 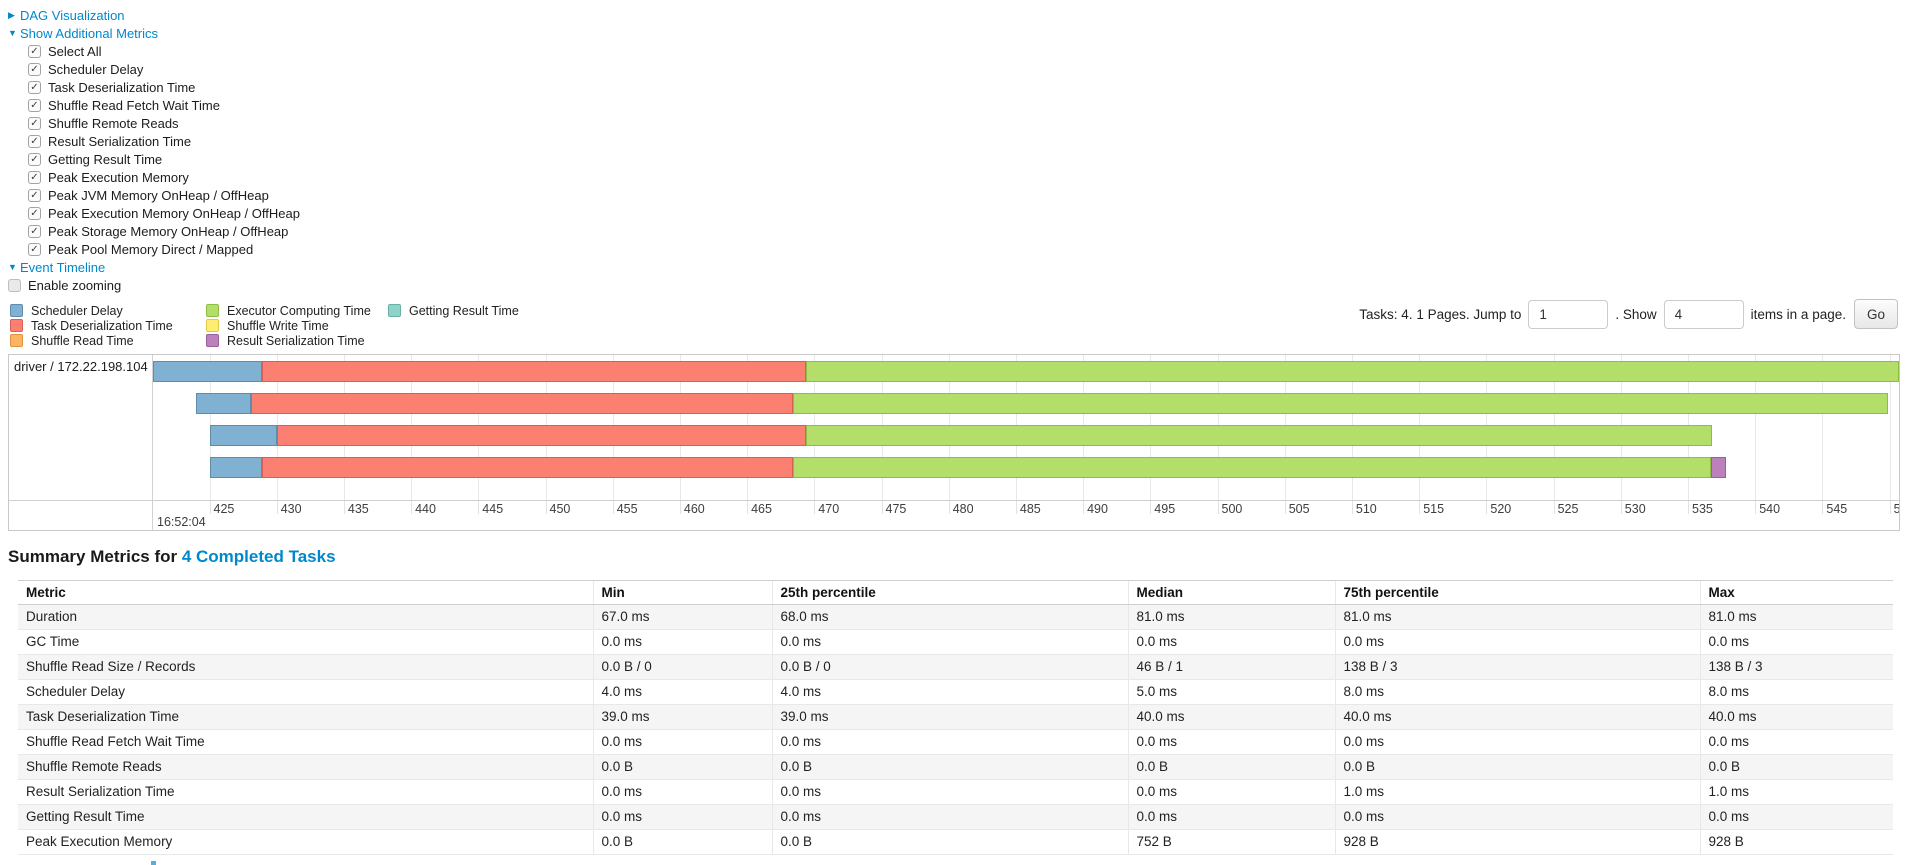 I want to click on show-additional-metrics-toggle: ▼ Show Additional Metrics, so click(x=957, y=33).